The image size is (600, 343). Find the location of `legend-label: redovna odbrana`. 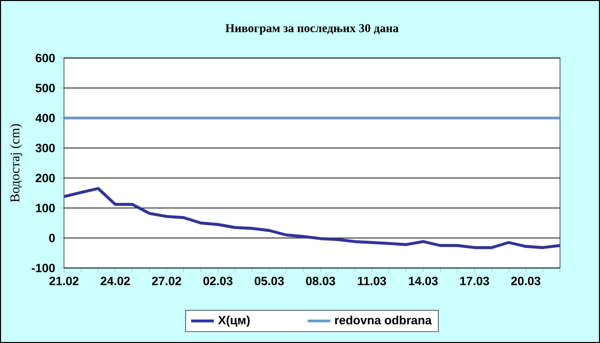

legend-label: redovna odbrana is located at coordinates (383, 320).